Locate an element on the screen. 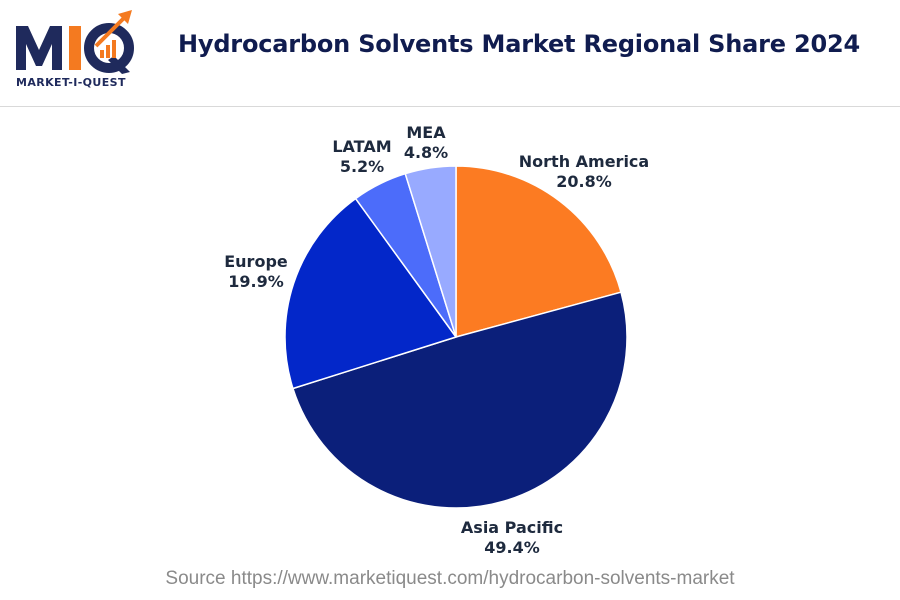 The image size is (900, 600). pie-label-latam: LATAM 5.2% is located at coordinates (361, 156).